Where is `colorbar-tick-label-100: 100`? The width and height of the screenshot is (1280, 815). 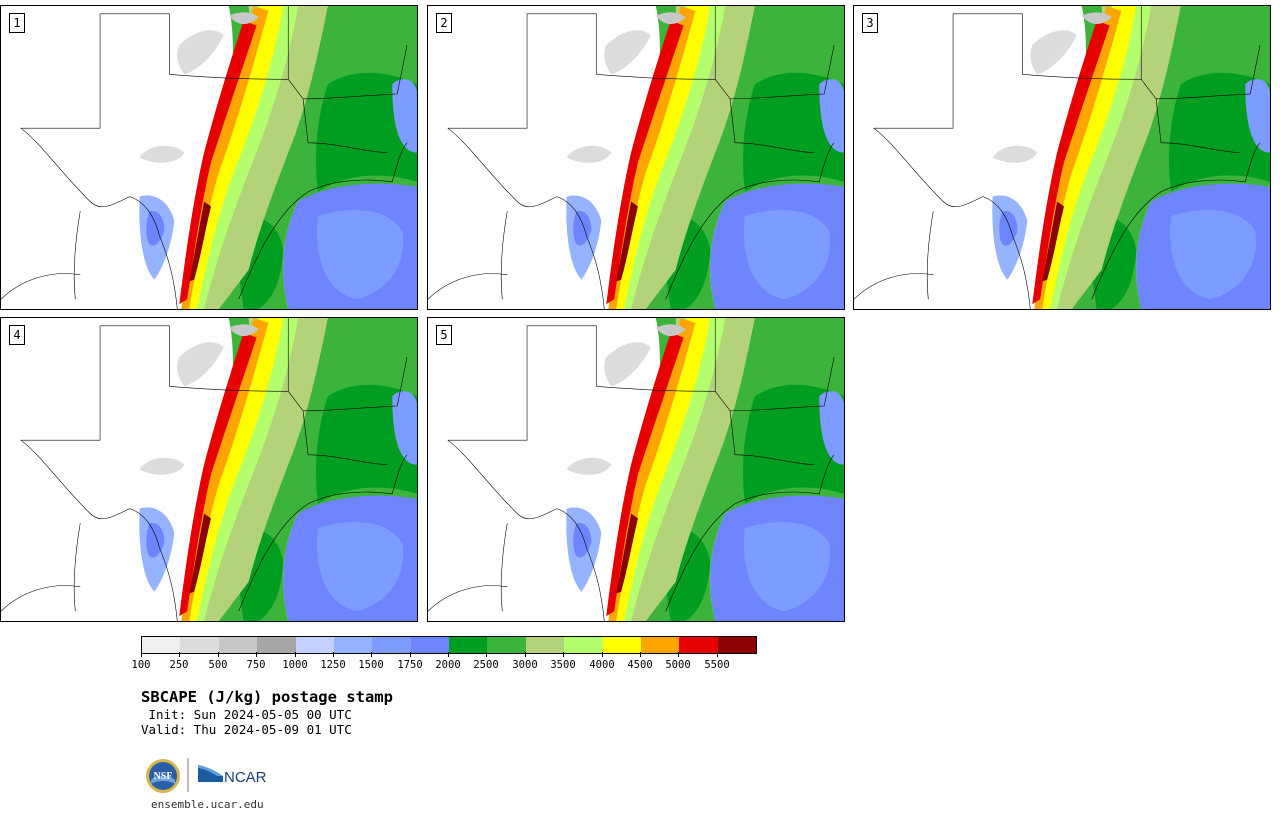 colorbar-tick-label-100: 100 is located at coordinates (141, 665).